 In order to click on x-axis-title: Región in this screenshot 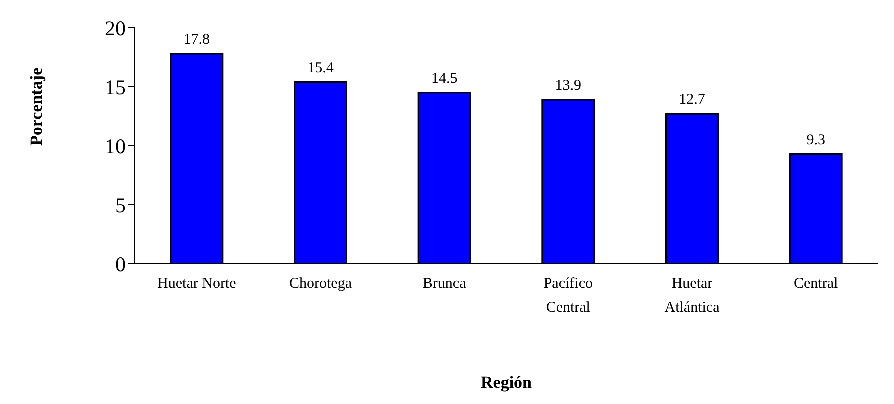, I will do `click(507, 382)`.